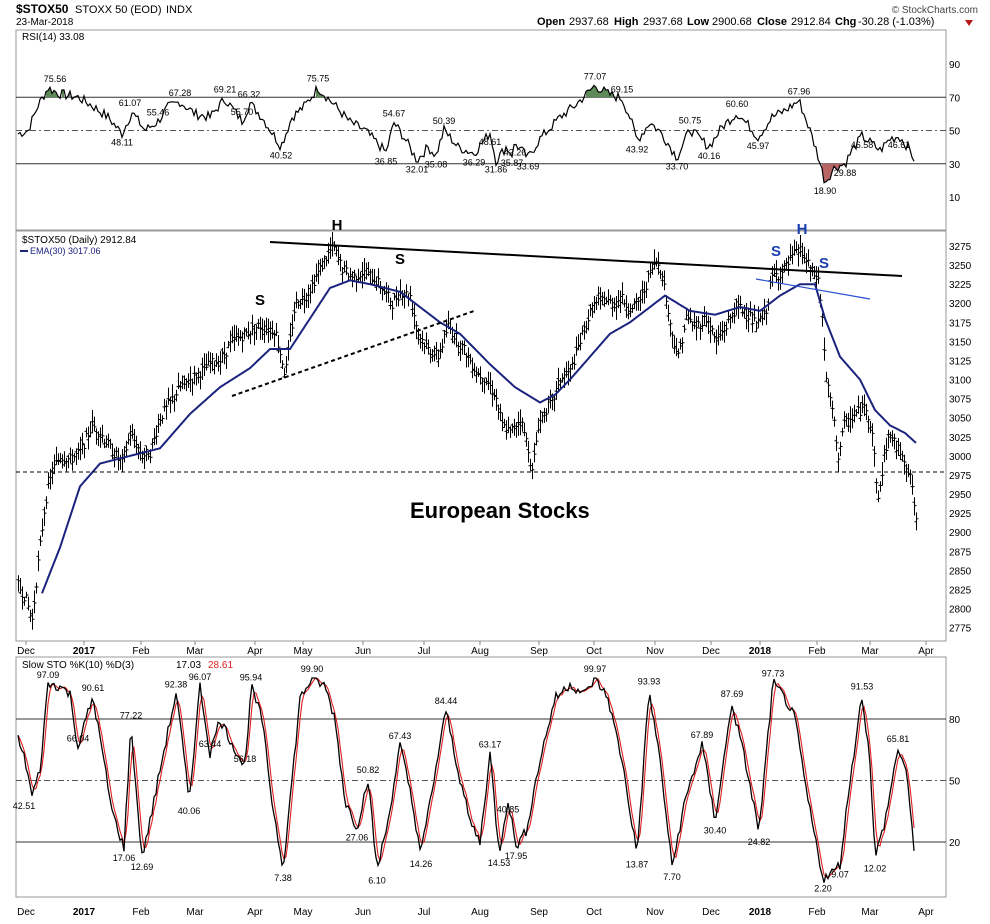  I want to click on rsi-tick: 10, so click(955, 198).